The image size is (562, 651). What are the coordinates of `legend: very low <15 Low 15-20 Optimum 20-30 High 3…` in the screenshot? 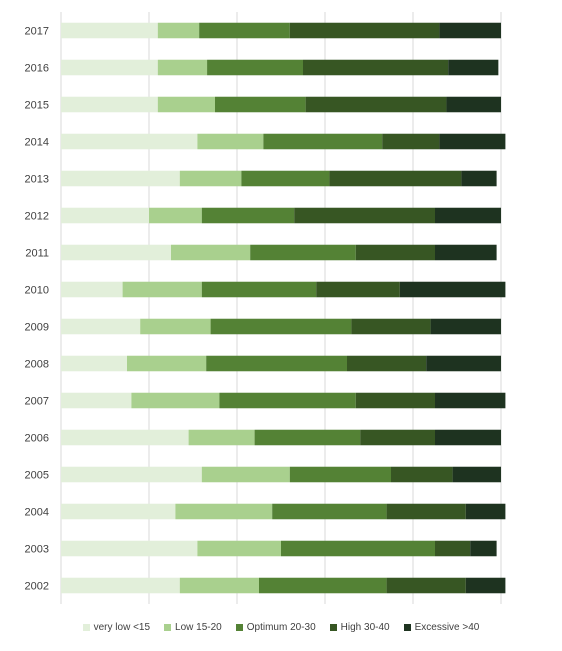 It's located at (281, 627).